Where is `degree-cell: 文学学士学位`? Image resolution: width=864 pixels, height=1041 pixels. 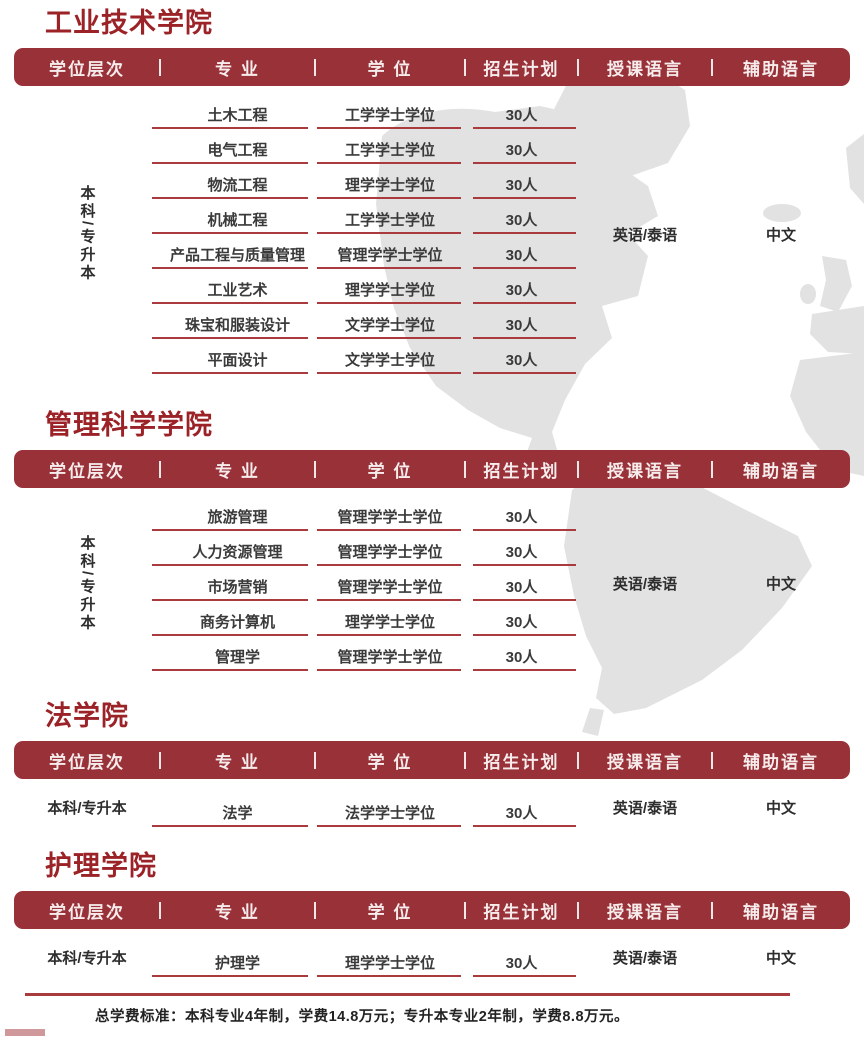
degree-cell: 文学学士学位 is located at coordinates (390, 321).